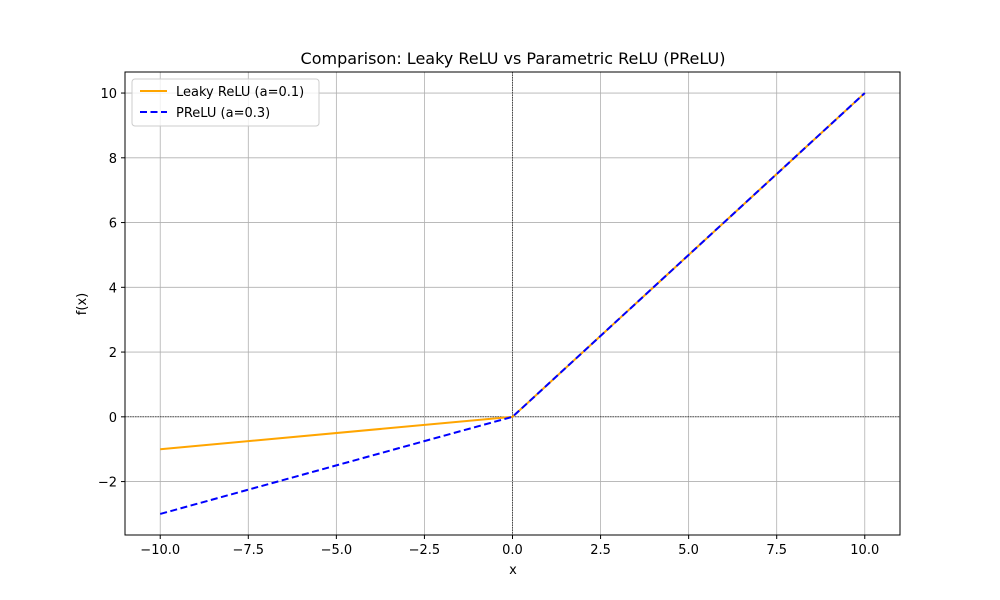 This screenshot has width=1000, height=600. What do you see at coordinates (113, 224) in the screenshot?
I see `y-tick-label: 6` at bounding box center [113, 224].